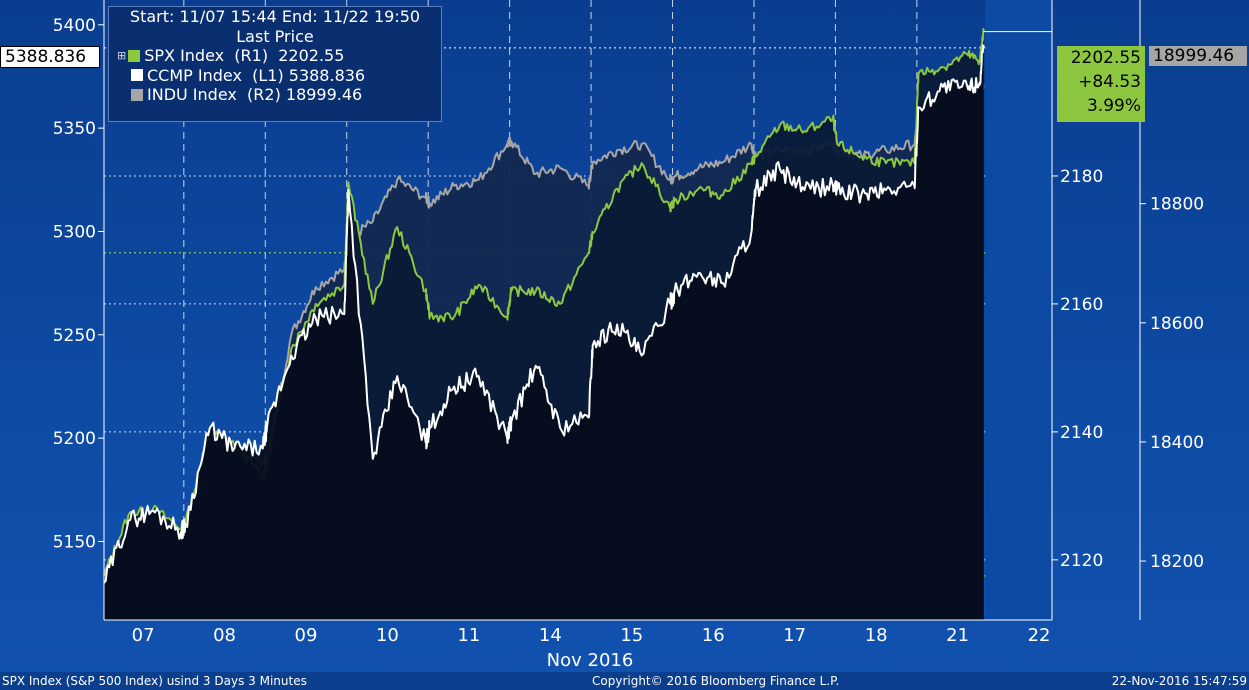  What do you see at coordinates (1018, 310) in the screenshot?
I see `future-region` at bounding box center [1018, 310].